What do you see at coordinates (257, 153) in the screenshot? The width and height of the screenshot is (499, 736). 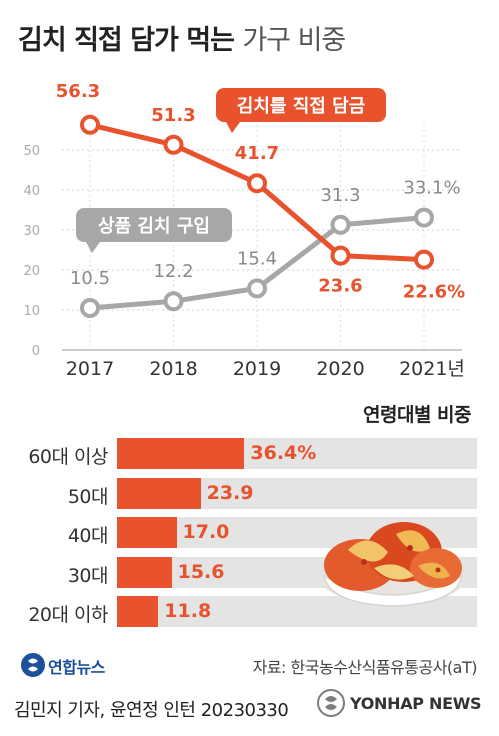 I see `data-label: 41.7` at bounding box center [257, 153].